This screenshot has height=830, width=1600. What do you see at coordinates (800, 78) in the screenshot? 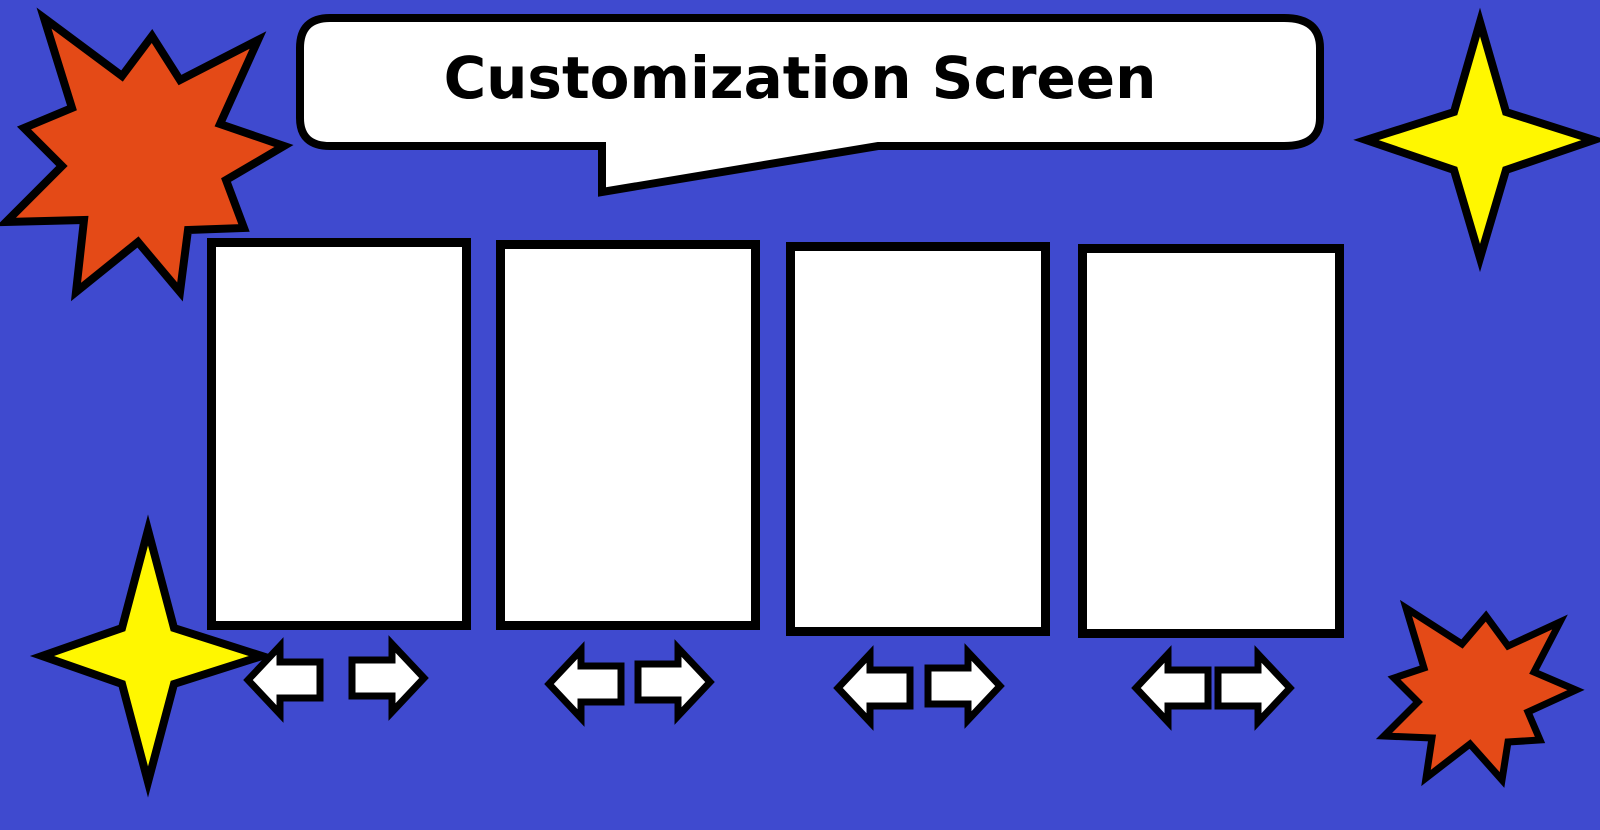
I see `page-title: Customization Screen` at bounding box center [800, 78].